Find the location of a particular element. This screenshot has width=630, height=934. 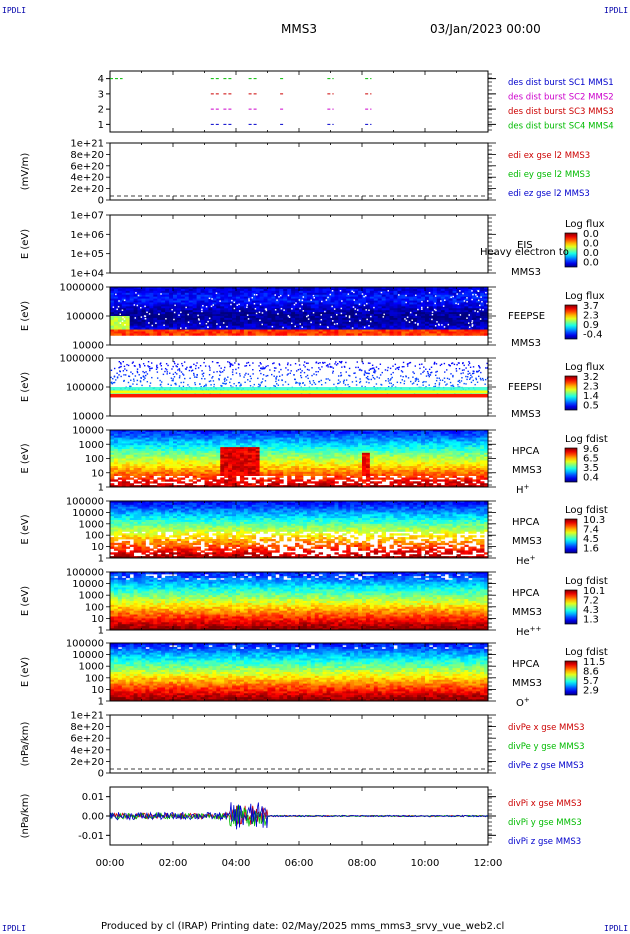

hpca-h-y-tick-label: 1 is located at coordinates (101, 488).